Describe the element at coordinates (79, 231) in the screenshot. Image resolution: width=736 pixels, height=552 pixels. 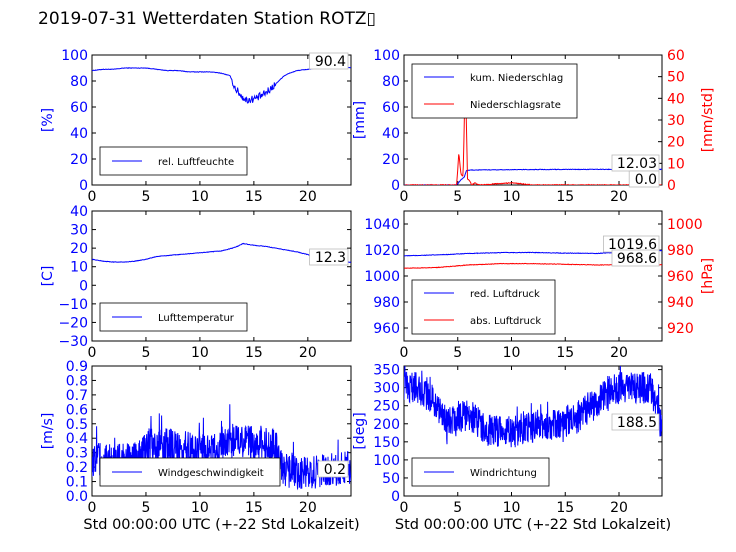
I see `y-tick-label: 30` at that location.